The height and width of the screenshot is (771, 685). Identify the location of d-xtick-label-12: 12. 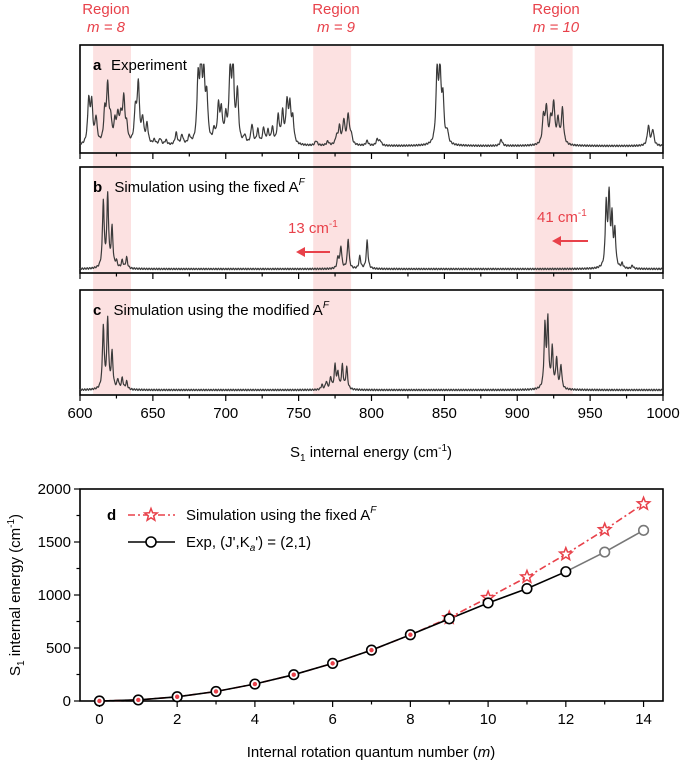
(565, 719).